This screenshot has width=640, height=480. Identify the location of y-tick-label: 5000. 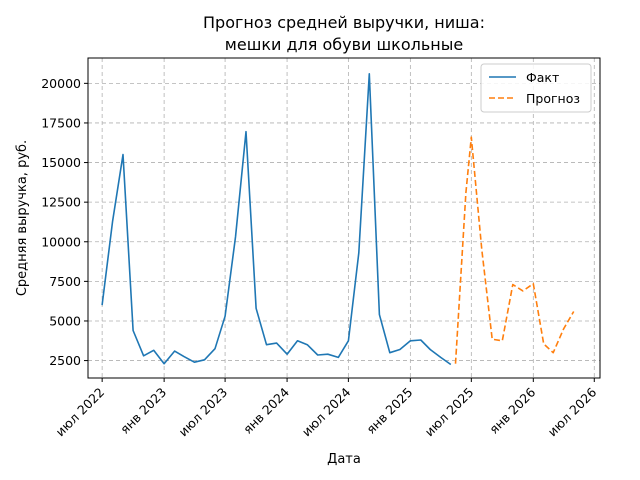
(65, 320).